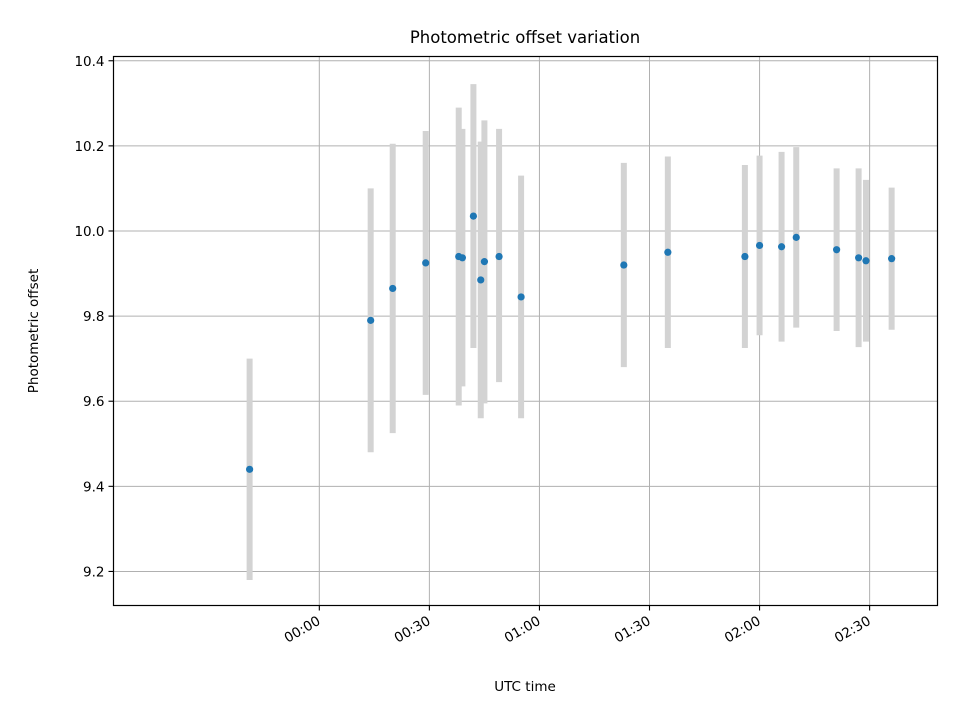 The height and width of the screenshot is (720, 960). I want to click on x-axis-label: UTC time, so click(525, 687).